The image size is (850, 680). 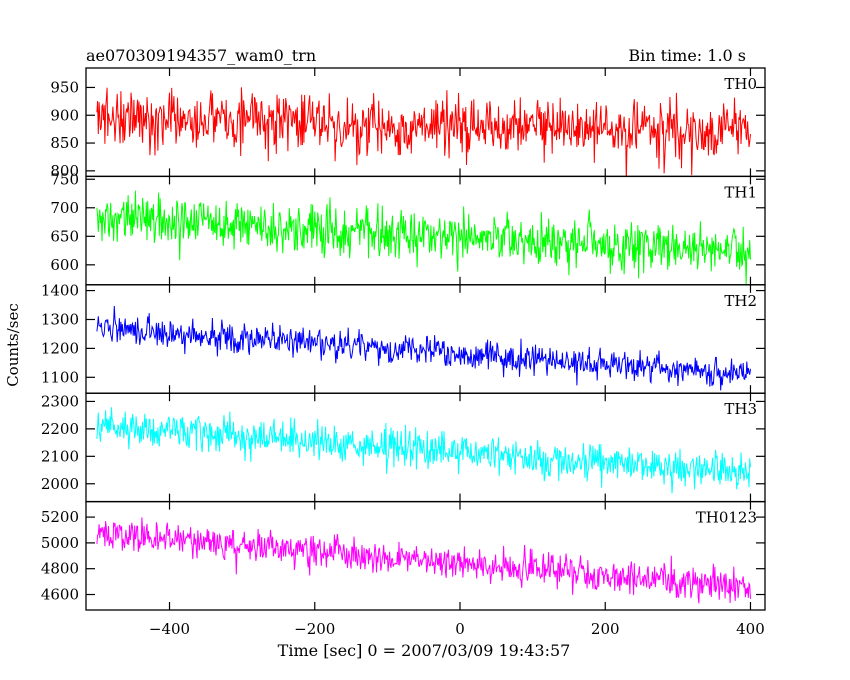 What do you see at coordinates (60, 456) in the screenshot?
I see `y-tick-label: 2100` at bounding box center [60, 456].